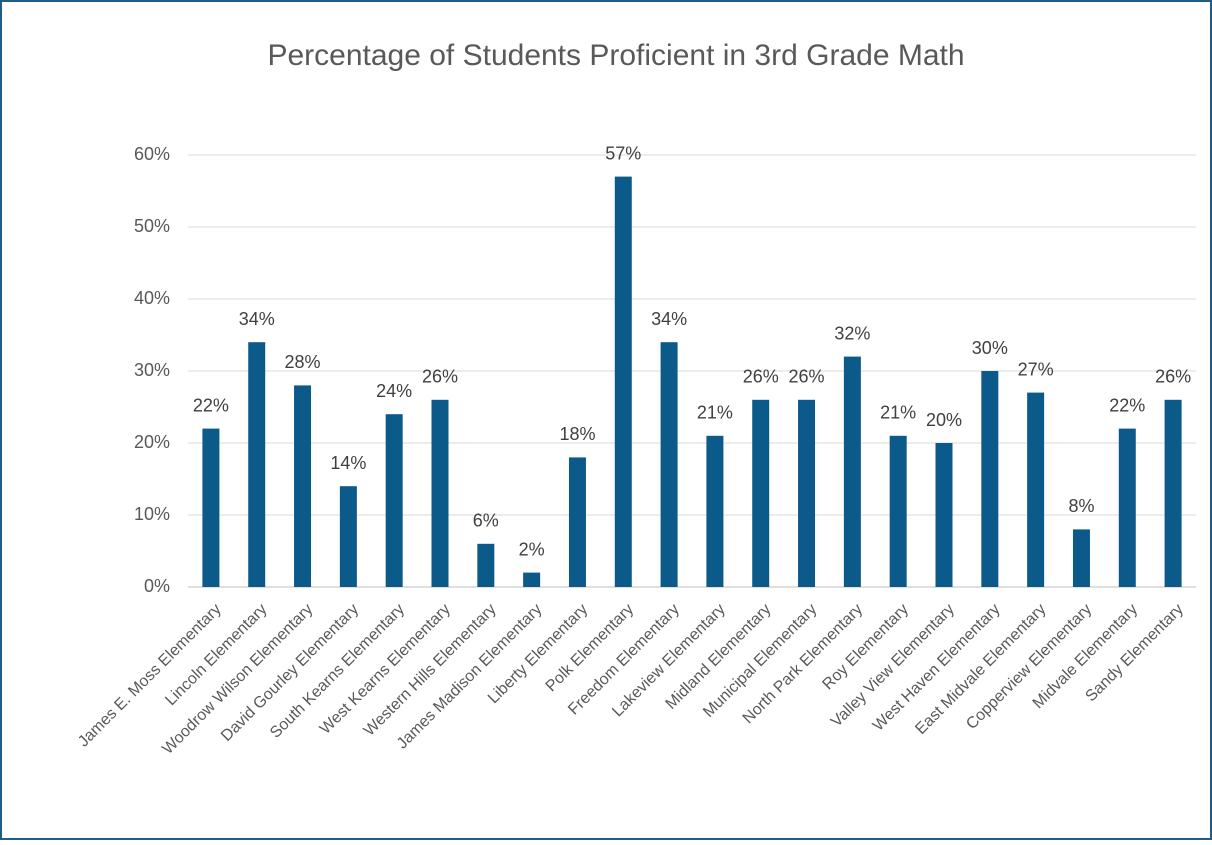  Describe the element at coordinates (152, 514) in the screenshot. I see `y-tick-label: 10%` at that location.